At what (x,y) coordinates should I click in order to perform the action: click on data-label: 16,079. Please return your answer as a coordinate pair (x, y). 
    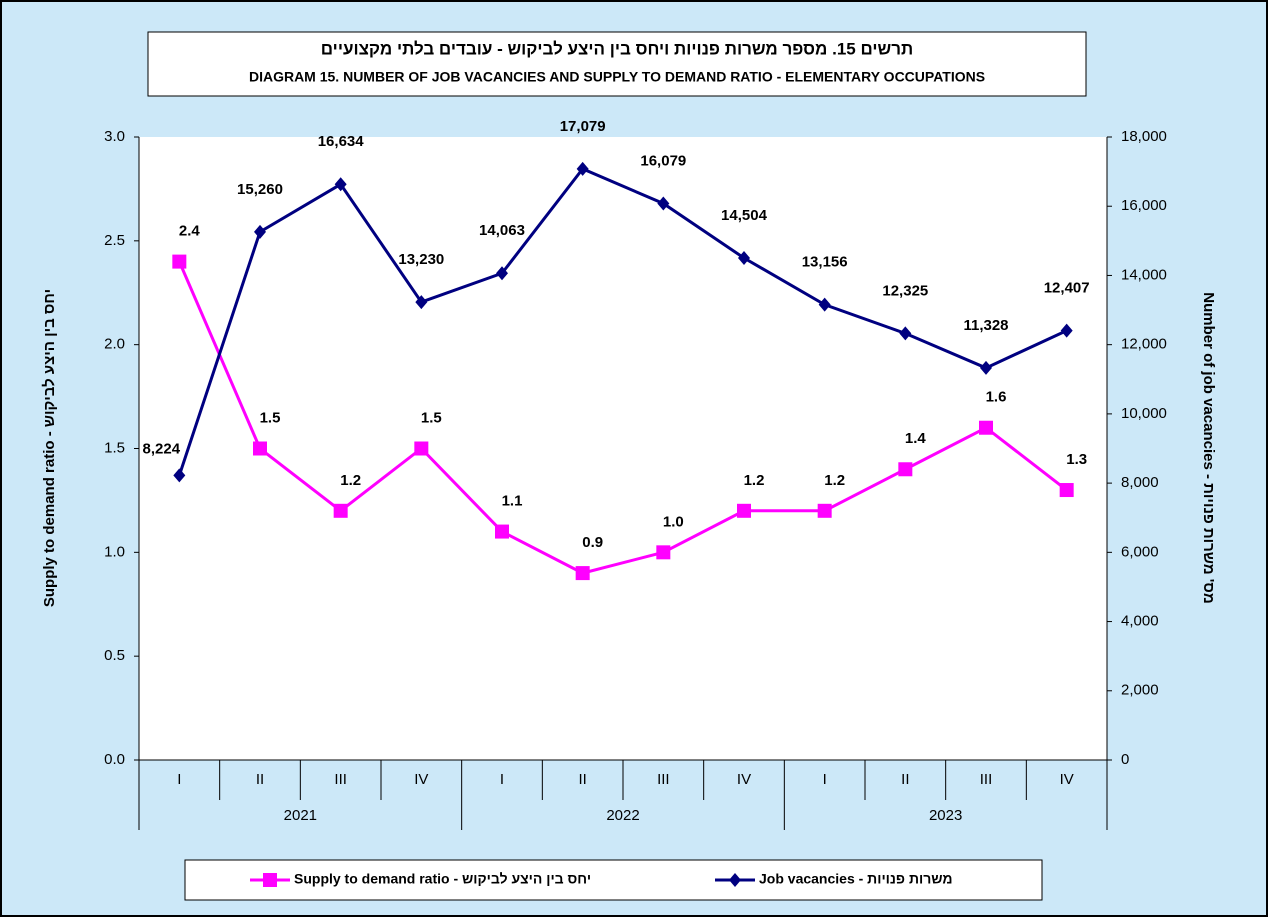
    Looking at the image, I should click on (663, 160).